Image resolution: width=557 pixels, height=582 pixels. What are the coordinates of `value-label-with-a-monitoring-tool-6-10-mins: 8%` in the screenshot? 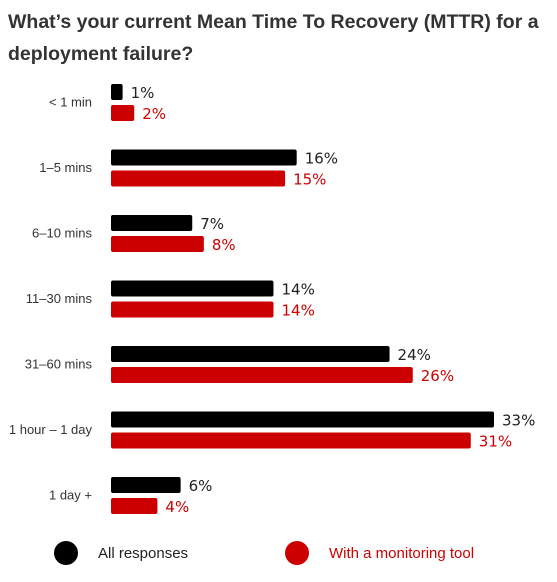 It's located at (224, 245).